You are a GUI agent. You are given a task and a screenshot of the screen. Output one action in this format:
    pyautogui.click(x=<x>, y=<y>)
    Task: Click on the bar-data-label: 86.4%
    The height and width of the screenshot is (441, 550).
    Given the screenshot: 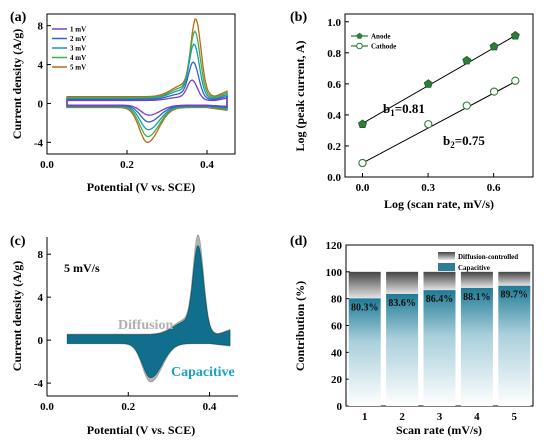 What is the action you would take?
    pyautogui.click(x=440, y=299)
    